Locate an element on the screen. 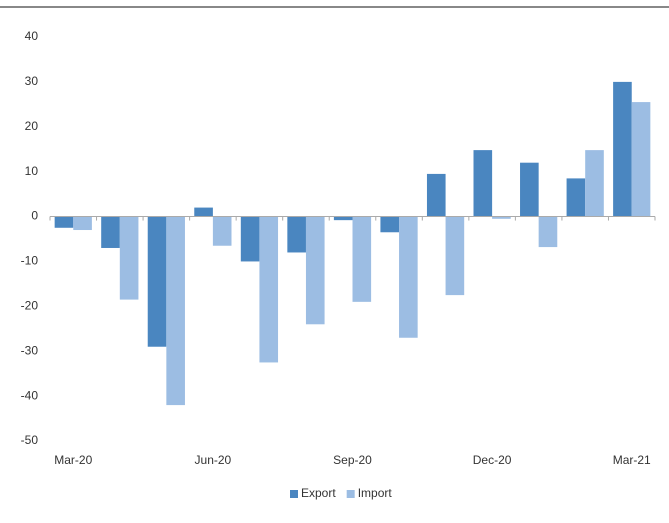 This screenshot has height=523, width=669. y-tick-label: 10 is located at coordinates (32, 171).